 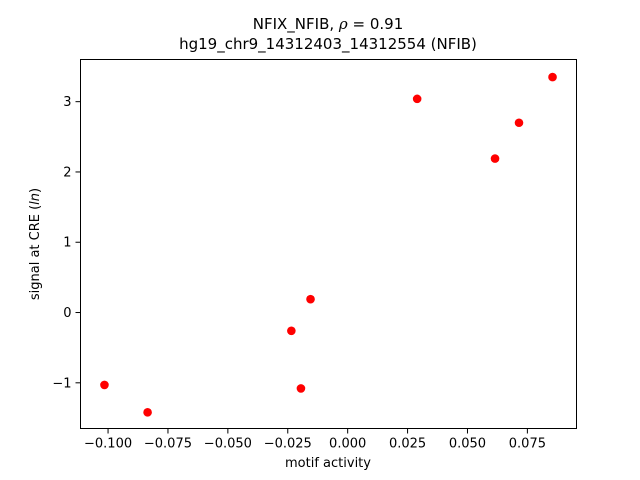 I want to click on x-tick-label: 0.025, so click(x=407, y=444).